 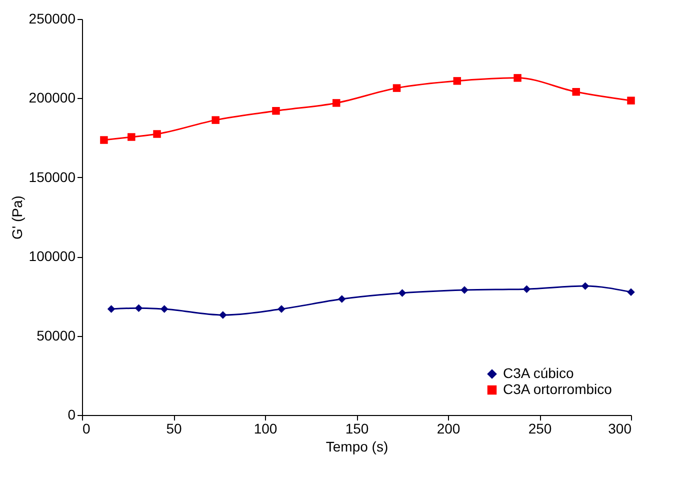 What do you see at coordinates (56, 335) in the screenshot?
I see `y-tick-label: 50000` at bounding box center [56, 335].